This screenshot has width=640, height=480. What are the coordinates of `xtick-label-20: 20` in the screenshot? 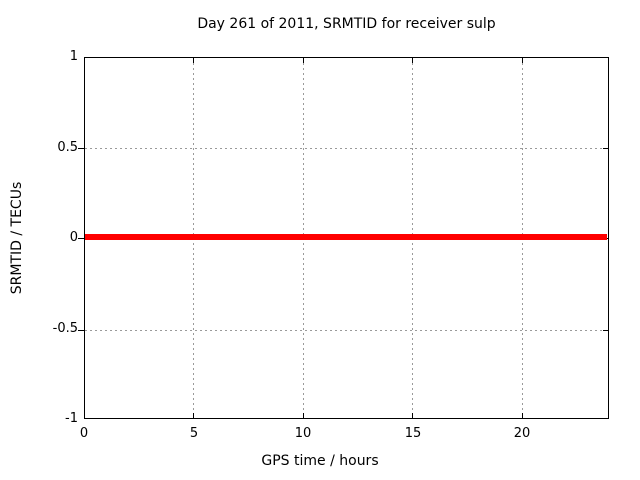 It's located at (522, 433).